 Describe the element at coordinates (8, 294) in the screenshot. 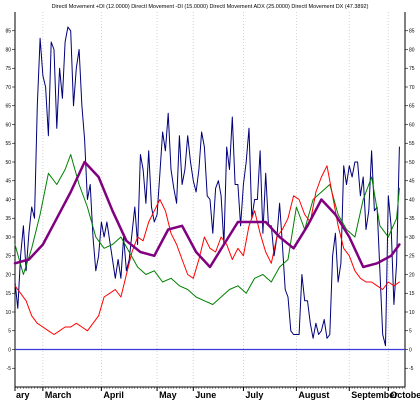

I see `y-tick-label-left: 15` at that location.